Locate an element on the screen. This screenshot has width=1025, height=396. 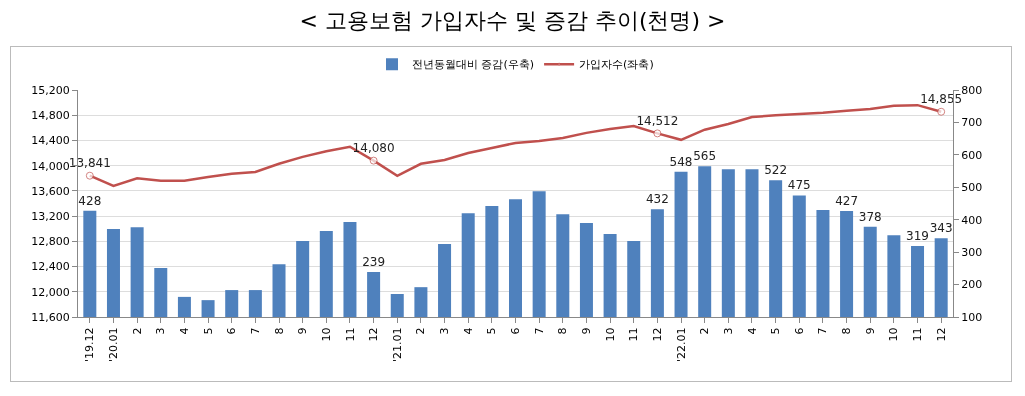
x-tick-label: '20.01 is located at coordinates (114, 344).